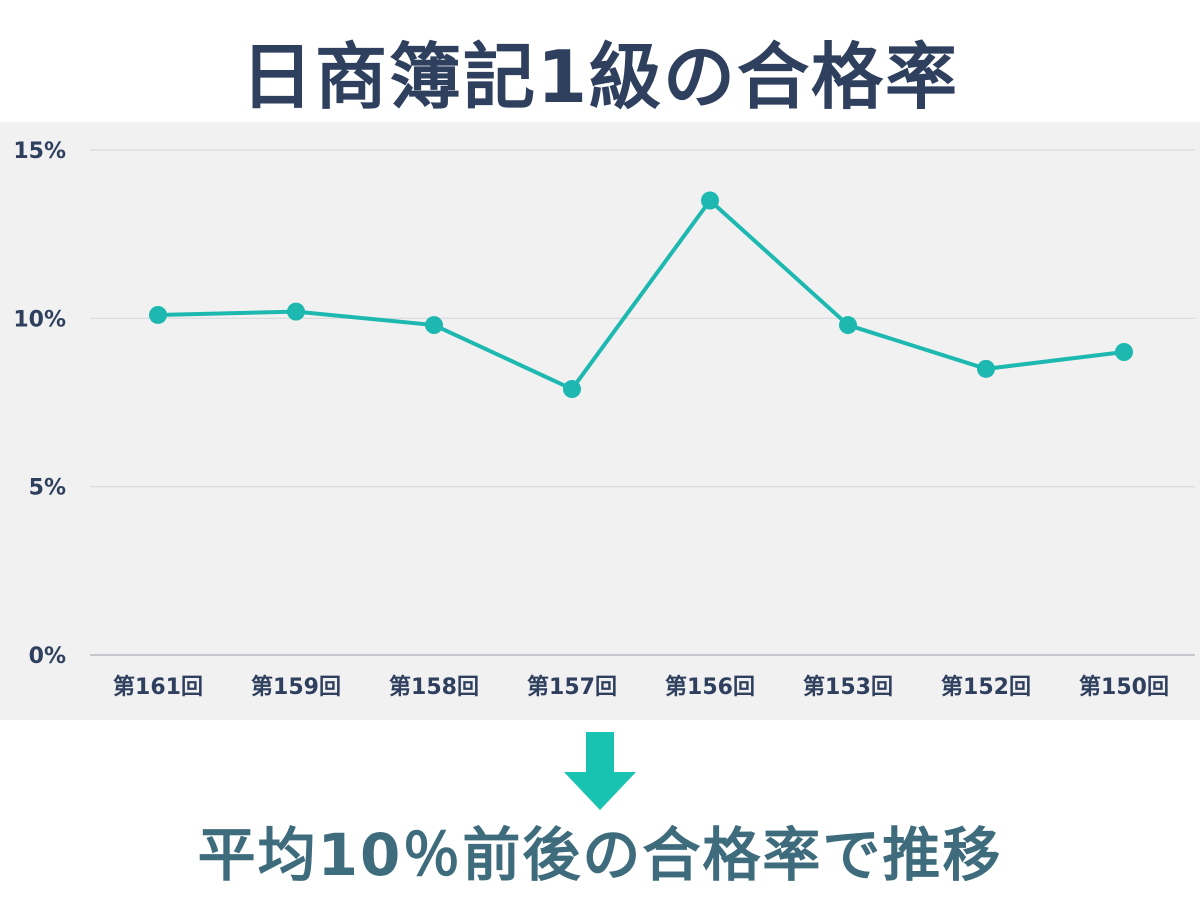  Describe the element at coordinates (600, 855) in the screenshot. I see `subtitle: 平均10％前後の合格率で推移` at that location.